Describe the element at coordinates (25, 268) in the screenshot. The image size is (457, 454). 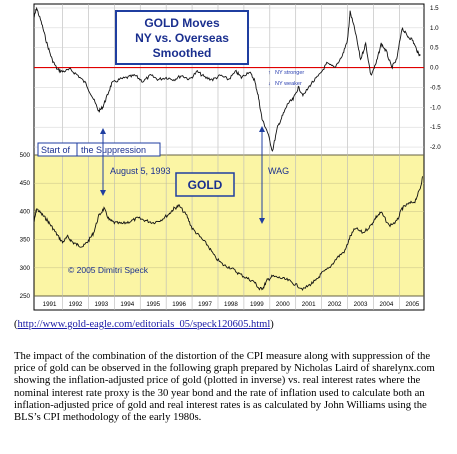
I see `bottom-y-tick-label: 300` at that location.